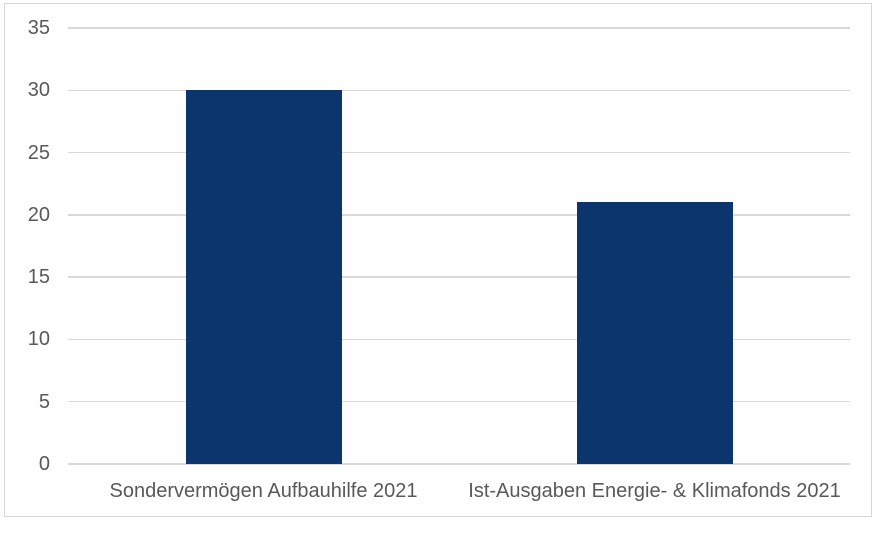  I want to click on category-label: Ist-Ausgaben Energie- & Klimafonds 2021, so click(654, 491).